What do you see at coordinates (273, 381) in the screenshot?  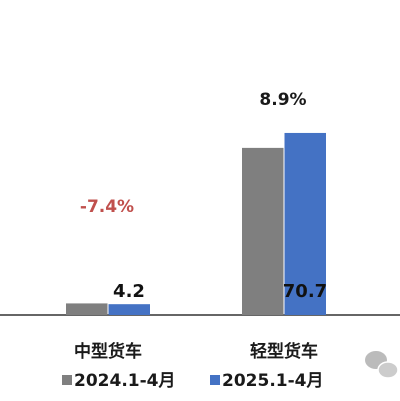 I see `legend-label: 2025.1-4月` at bounding box center [273, 381].